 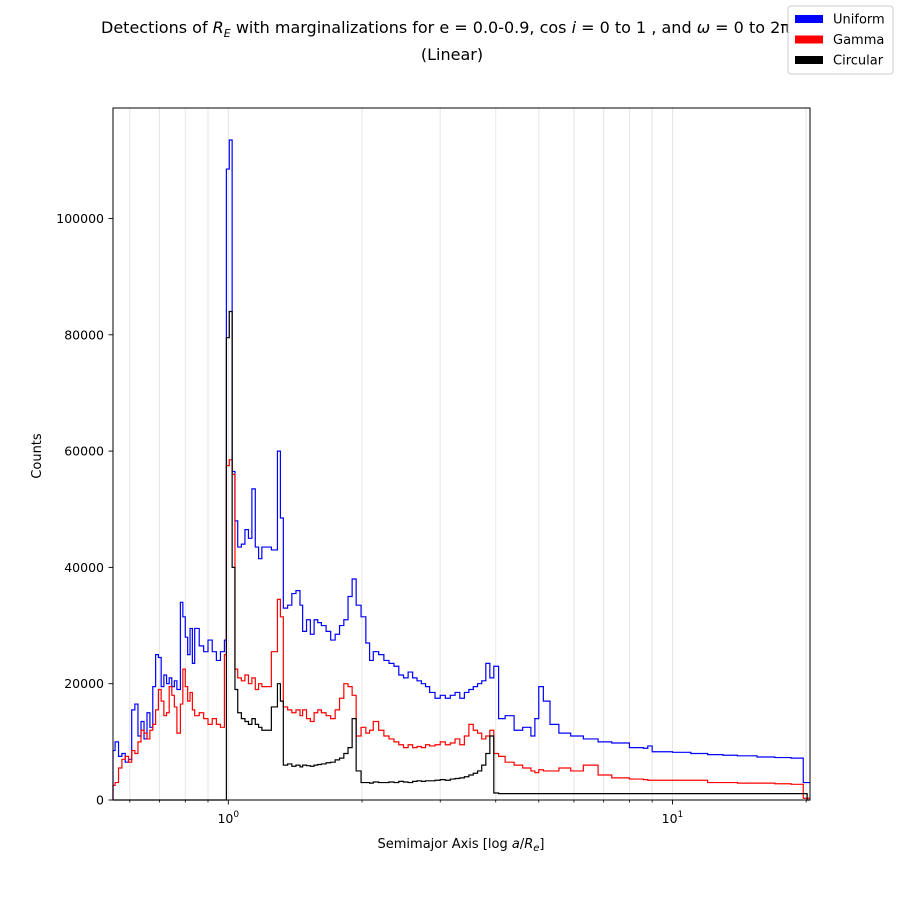 What do you see at coordinates (84, 334) in the screenshot?
I see `y-tick-label: 80000` at bounding box center [84, 334].